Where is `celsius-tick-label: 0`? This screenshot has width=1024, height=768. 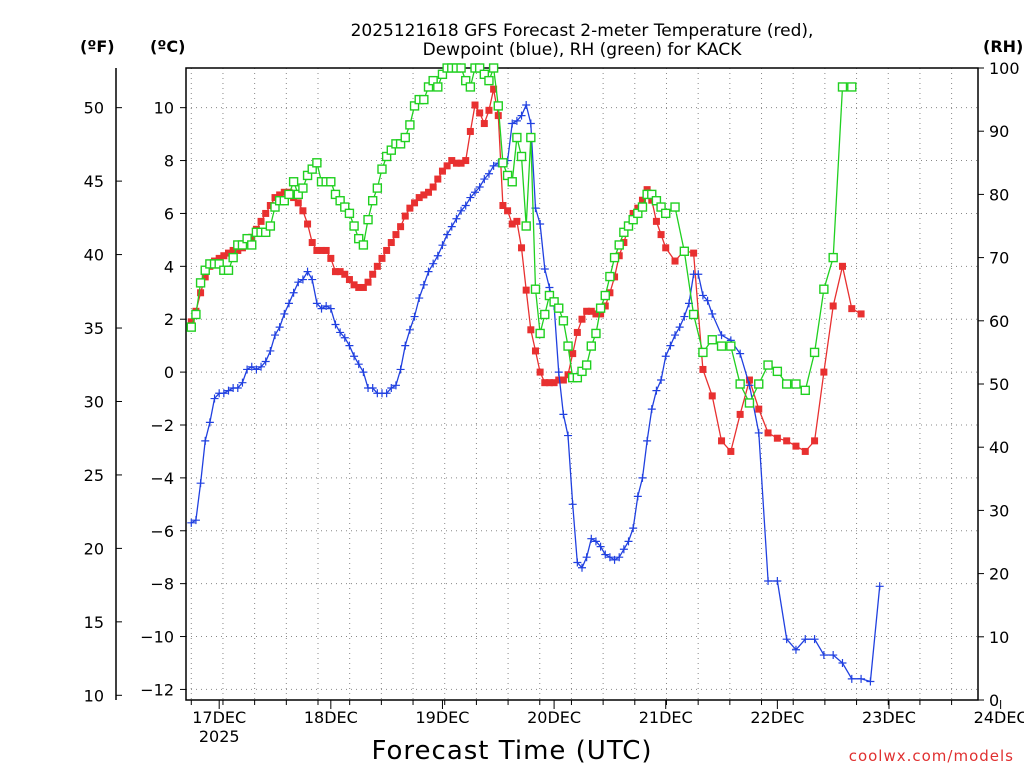 celsius-tick-label: 0 is located at coordinates (169, 372).